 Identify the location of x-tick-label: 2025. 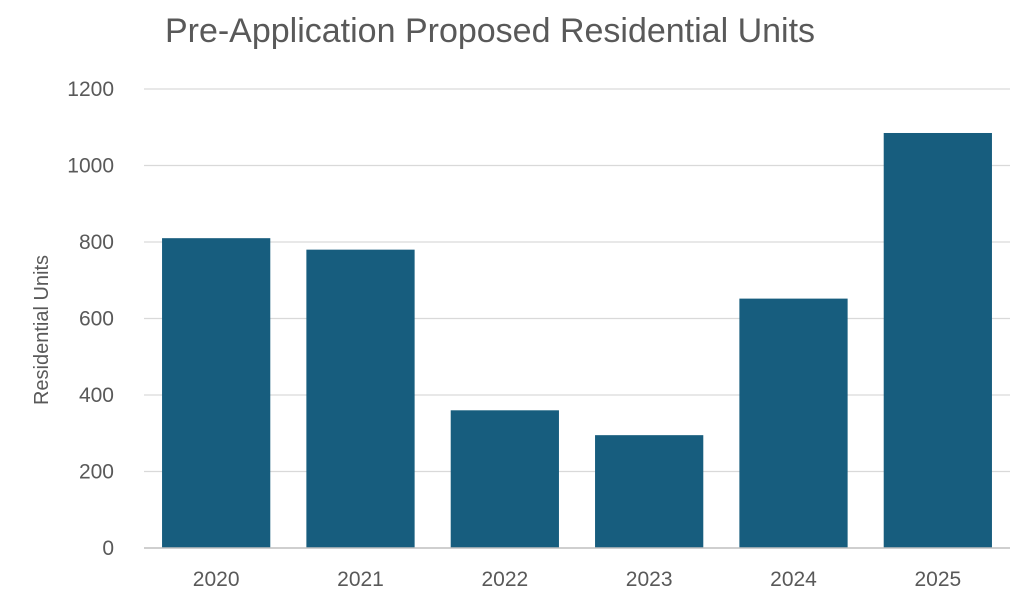
(937, 579).